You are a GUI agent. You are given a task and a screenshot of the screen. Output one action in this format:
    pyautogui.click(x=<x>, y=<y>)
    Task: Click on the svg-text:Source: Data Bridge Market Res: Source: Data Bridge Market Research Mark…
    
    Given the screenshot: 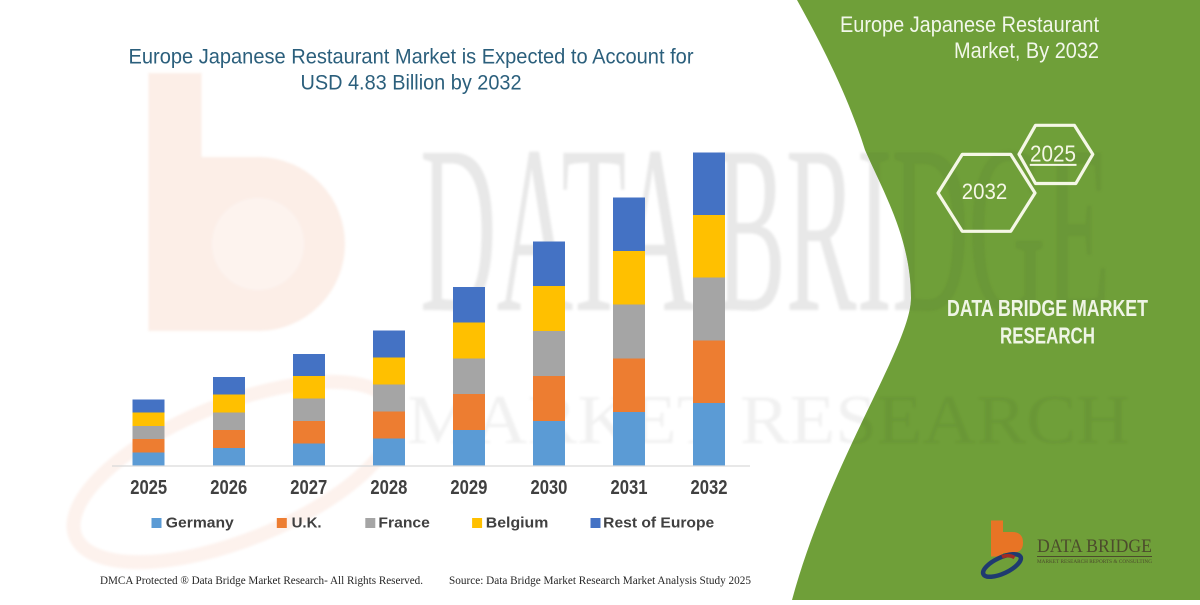 What is the action you would take?
    pyautogui.click(x=600, y=580)
    